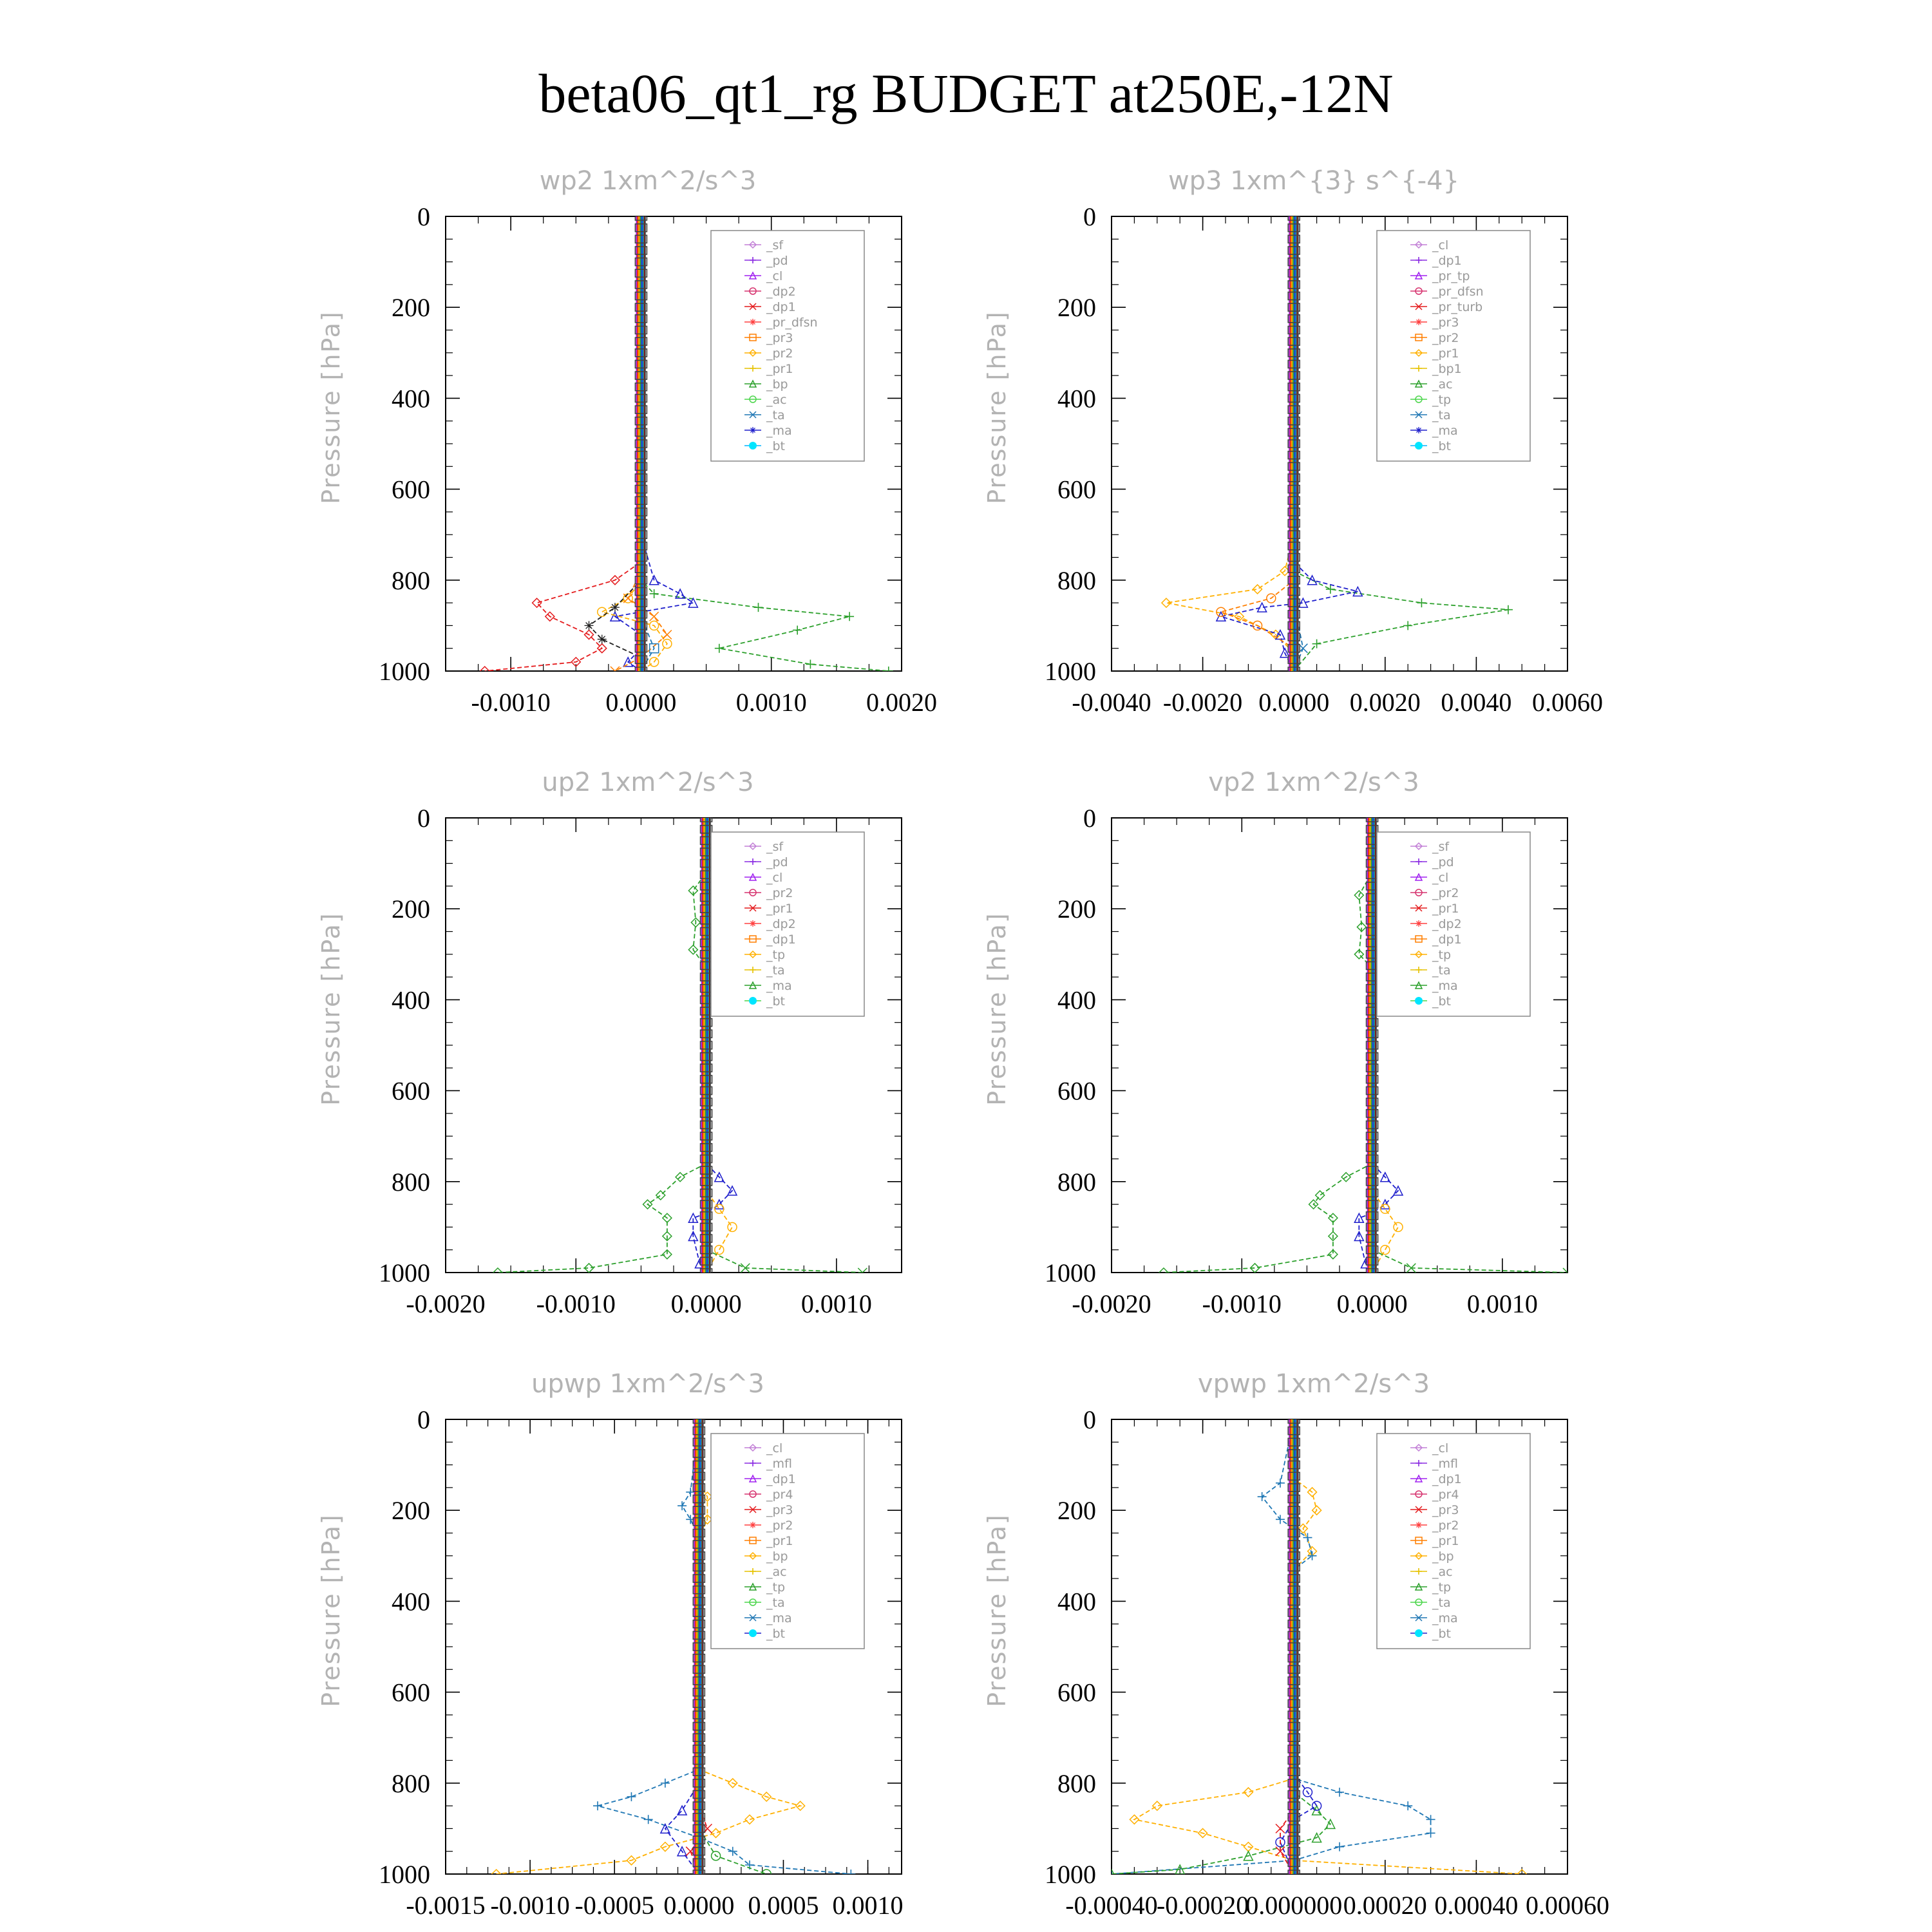 The height and width of the screenshot is (1932, 1932). Describe the element at coordinates (862, 1270) in the screenshot. I see `data-point-_dp2` at that location.